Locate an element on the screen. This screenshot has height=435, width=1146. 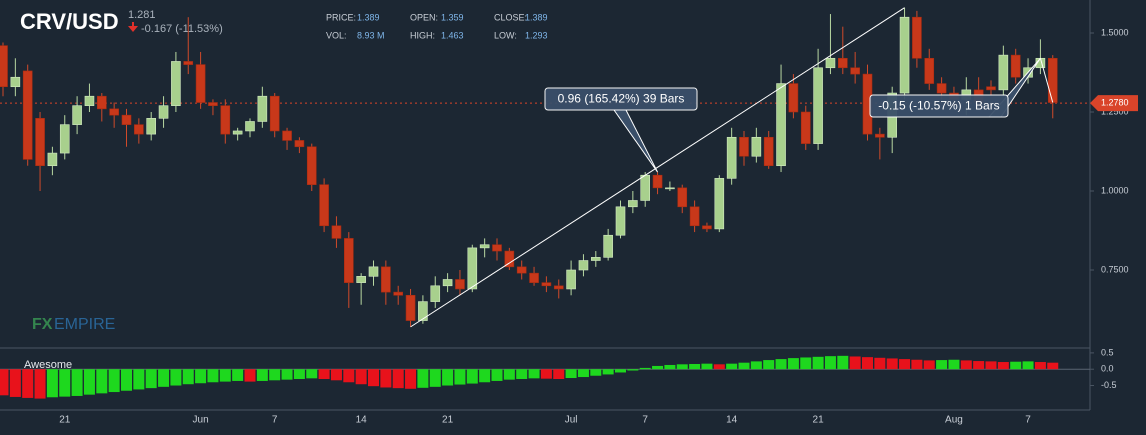
chart-title: CRV/USD is located at coordinates (69, 21).